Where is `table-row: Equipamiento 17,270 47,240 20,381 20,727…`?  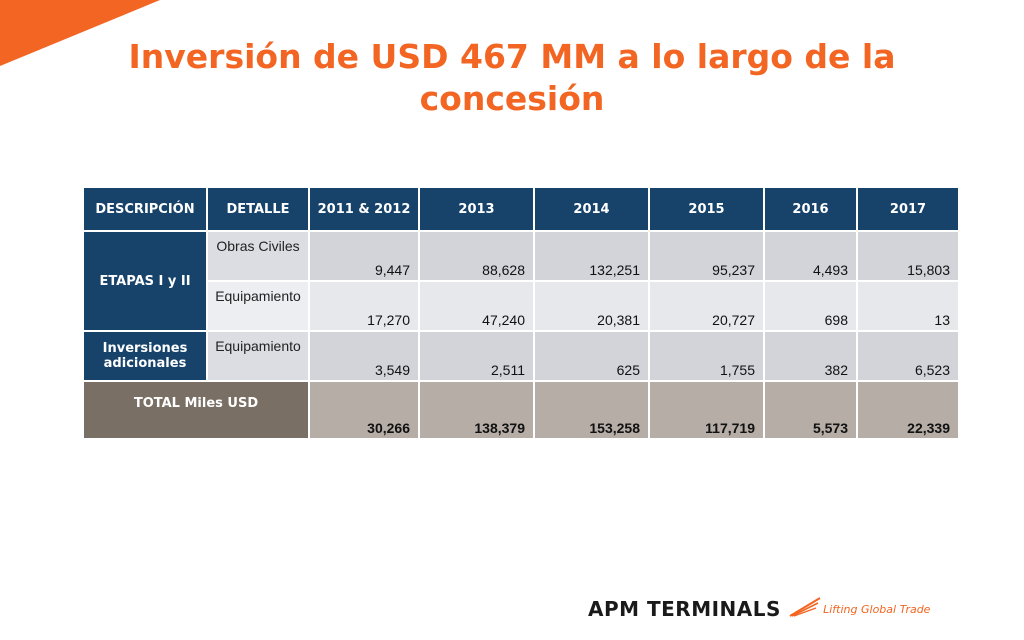
table-row: Equipamiento 17,270 47,240 20,381 20,727… is located at coordinates (521, 306).